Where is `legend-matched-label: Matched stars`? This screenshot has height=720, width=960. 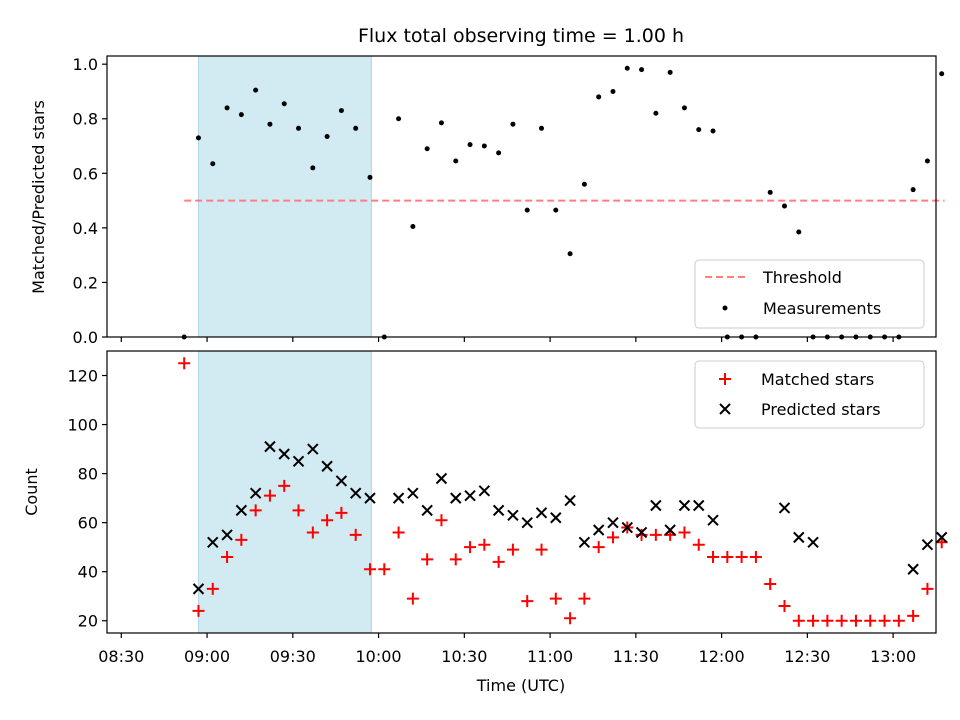 legend-matched-label: Matched stars is located at coordinates (817, 379).